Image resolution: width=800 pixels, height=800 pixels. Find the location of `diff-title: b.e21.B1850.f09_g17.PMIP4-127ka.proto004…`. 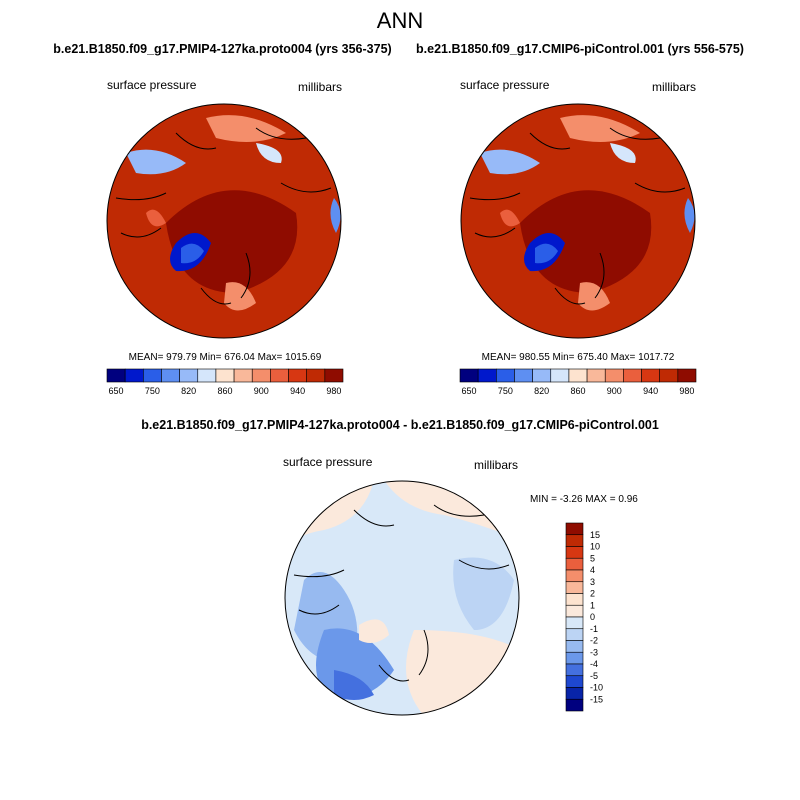

diff-title: b.e21.B1850.f09_g17.PMIP4-127ka.proto004… is located at coordinates (400, 425).